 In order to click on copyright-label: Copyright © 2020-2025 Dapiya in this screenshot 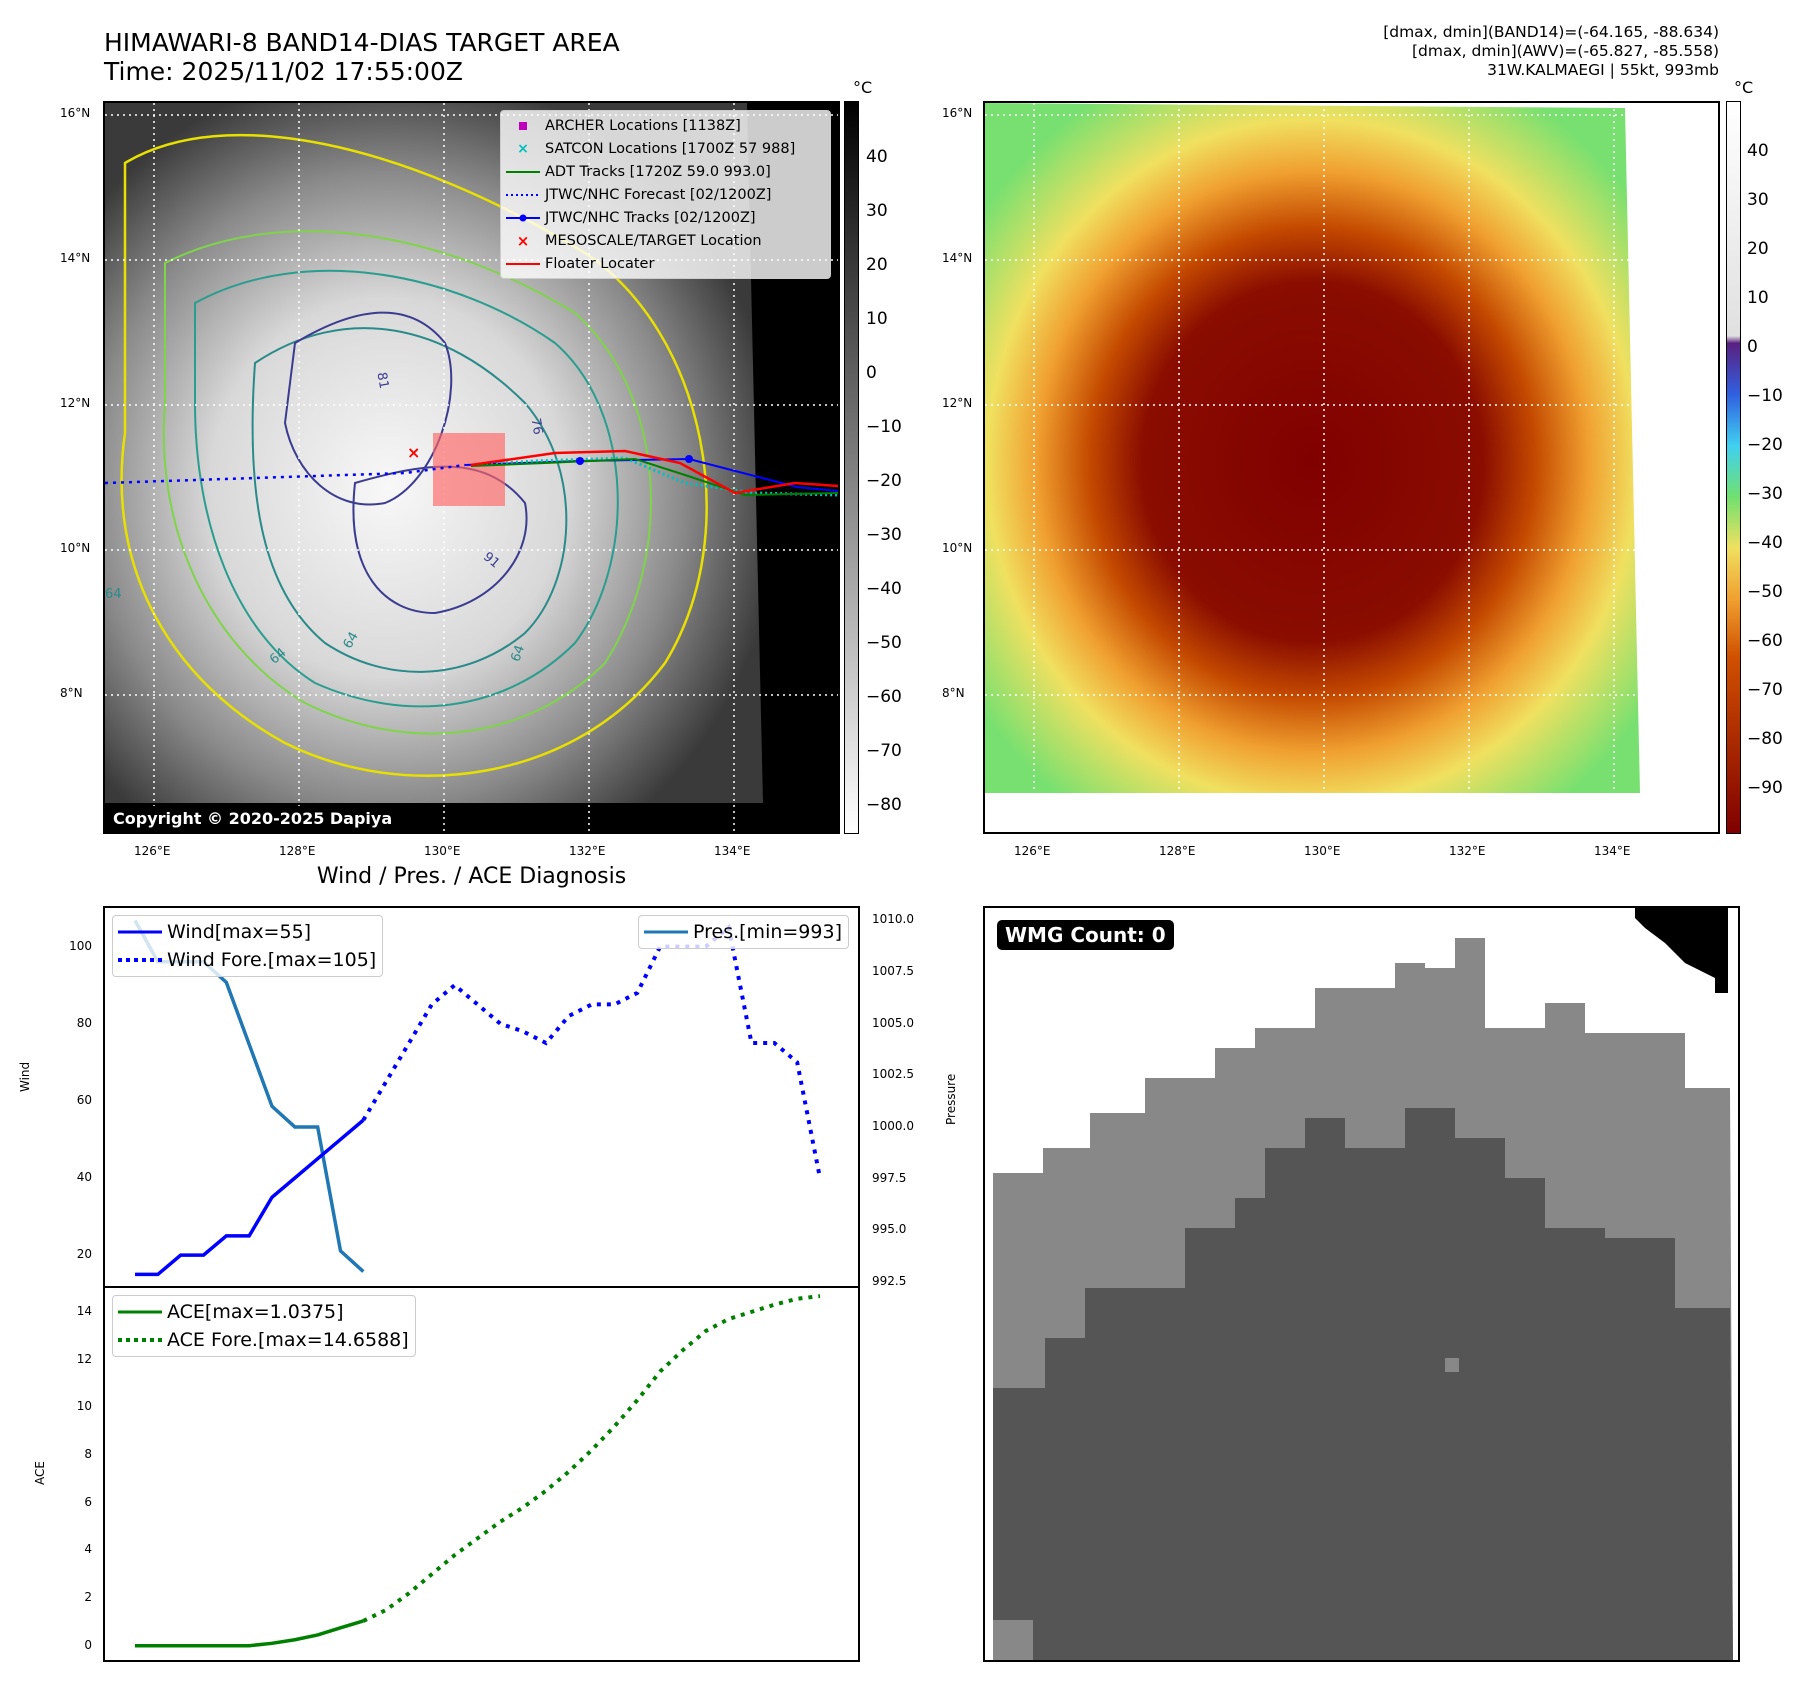, I will do `click(253, 818)`.